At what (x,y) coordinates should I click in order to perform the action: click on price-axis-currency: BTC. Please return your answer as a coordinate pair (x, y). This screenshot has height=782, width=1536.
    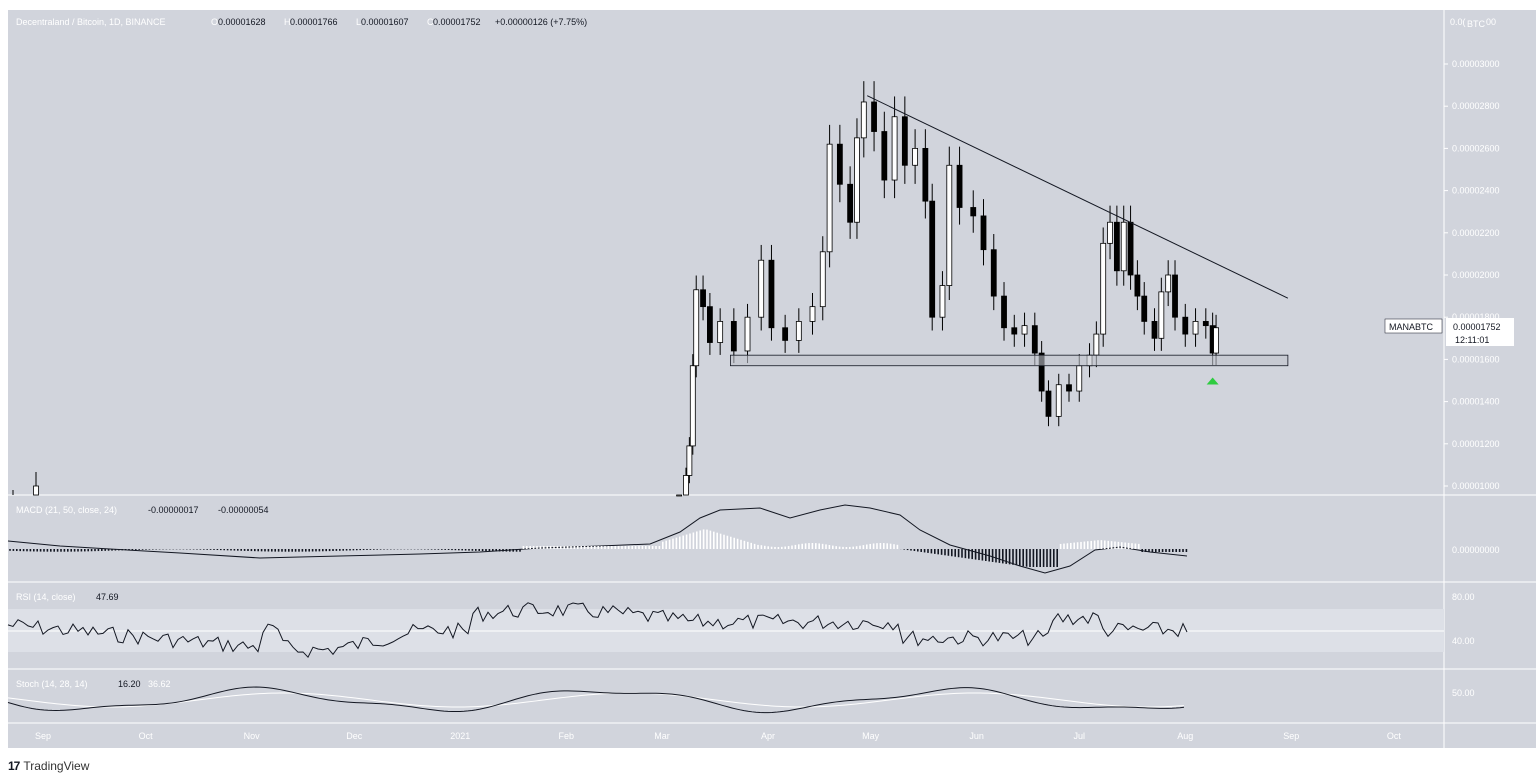
    Looking at the image, I should click on (1476, 24).